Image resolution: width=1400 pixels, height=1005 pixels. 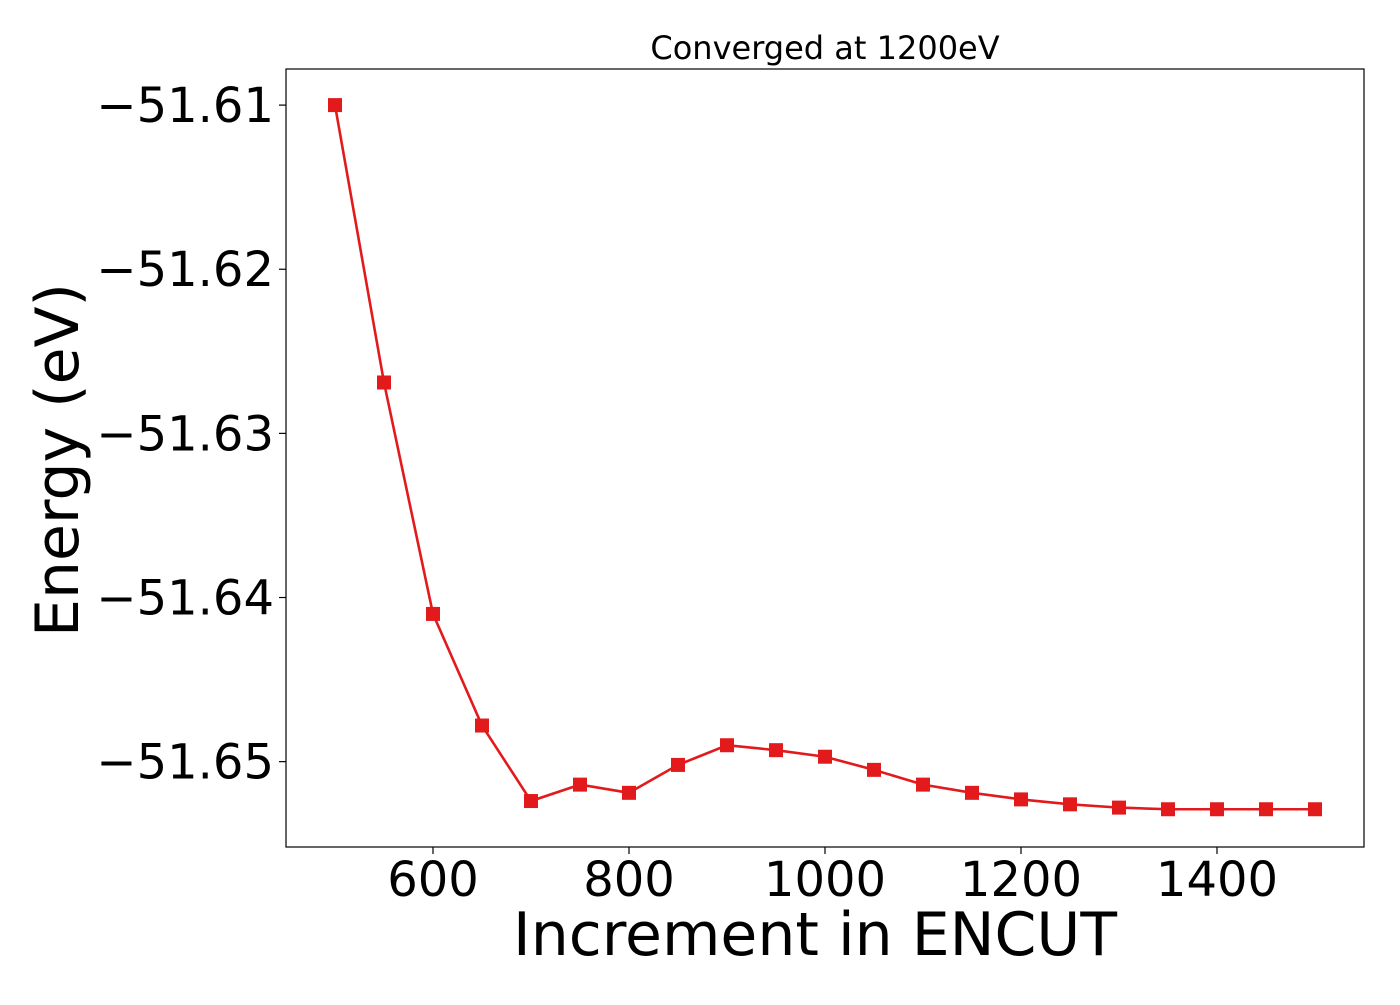 What do you see at coordinates (1021, 880) in the screenshot?
I see `x-tick-label: 1200` at bounding box center [1021, 880].